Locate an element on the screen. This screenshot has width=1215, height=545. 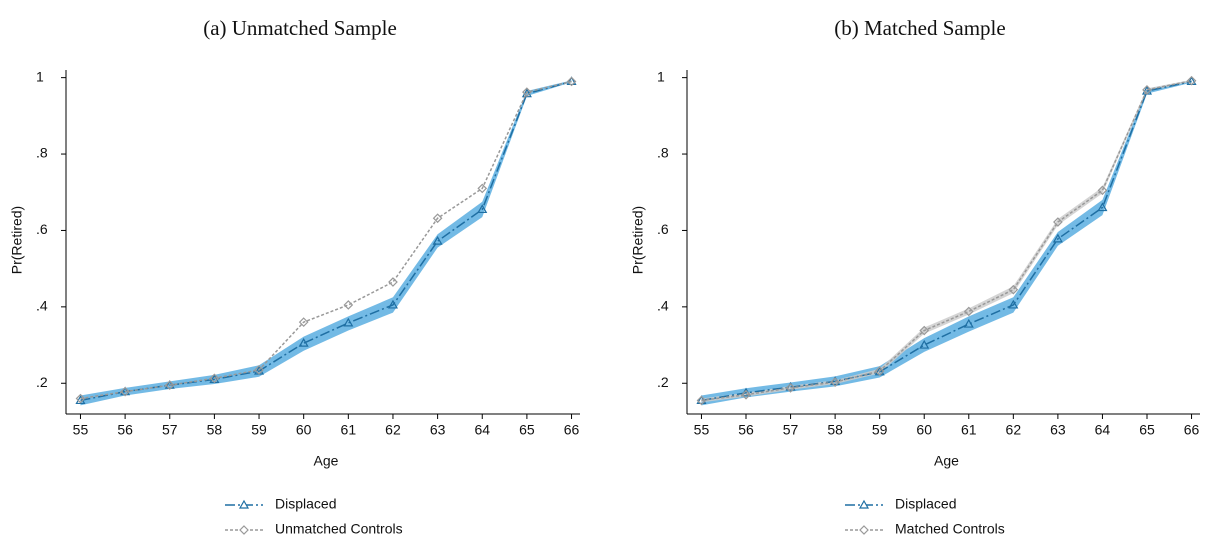
chart-title: (b) Matched Sample is located at coordinates (919, 28).